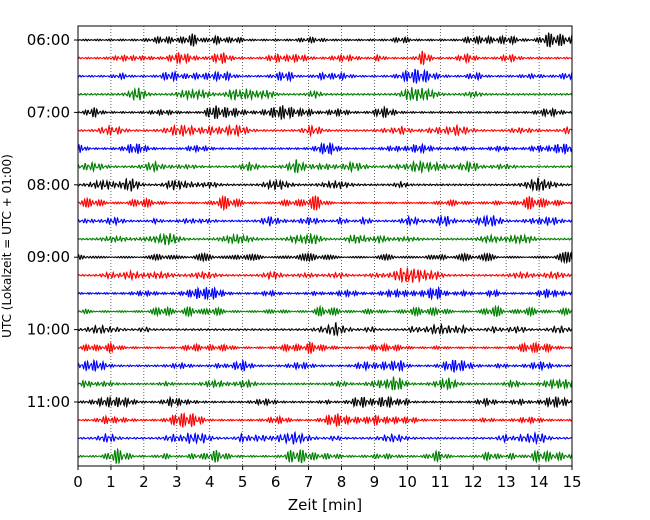  I want to click on x-tick-label: 0, so click(78, 482).